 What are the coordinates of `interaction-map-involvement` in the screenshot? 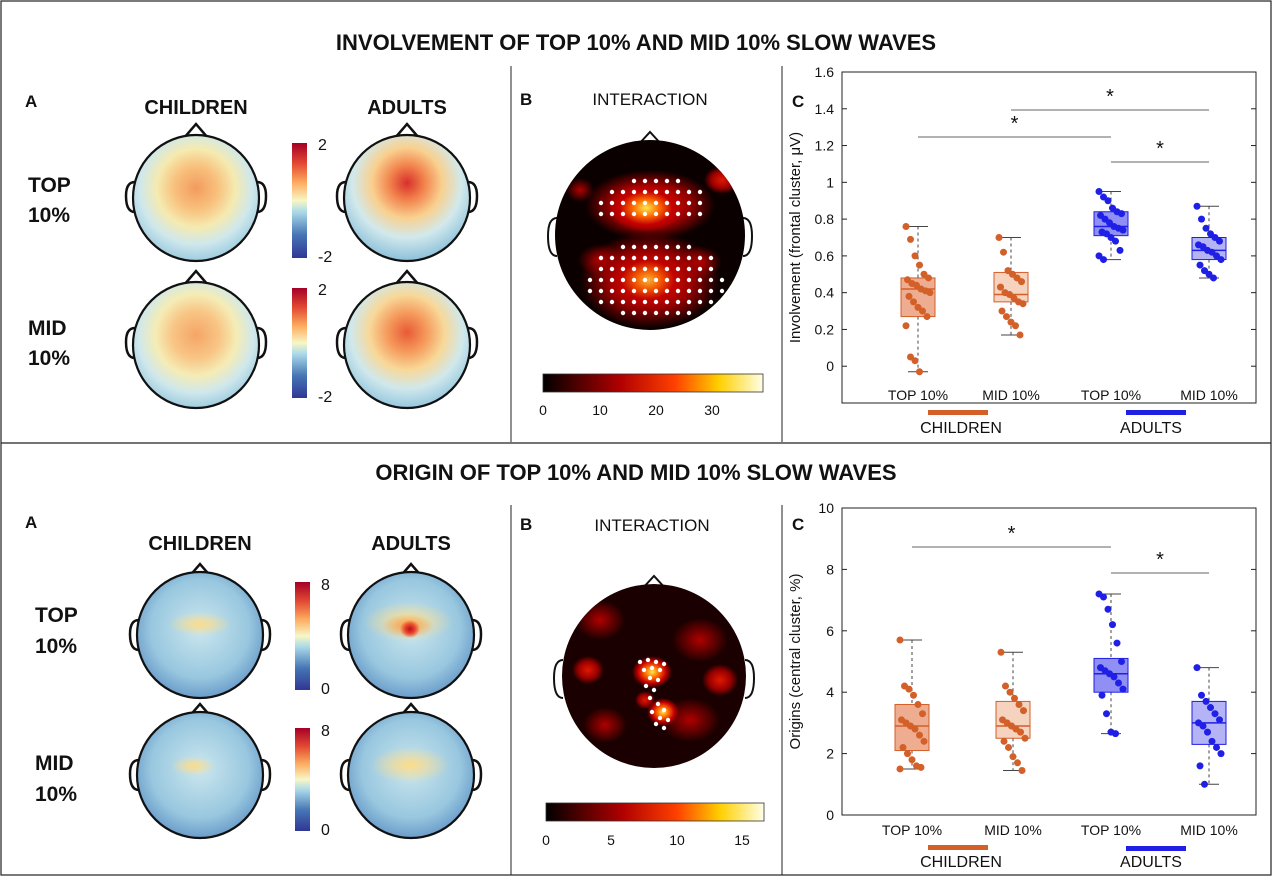 It's located at (650, 230).